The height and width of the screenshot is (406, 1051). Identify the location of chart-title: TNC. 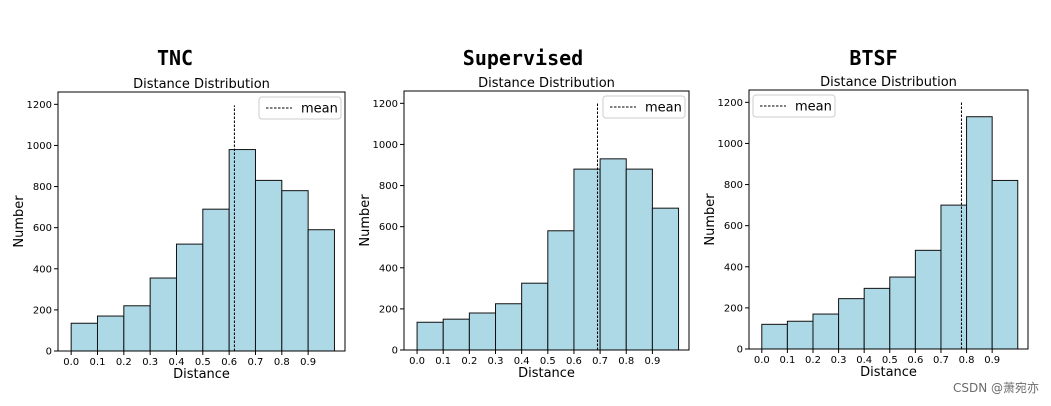
(175, 58).